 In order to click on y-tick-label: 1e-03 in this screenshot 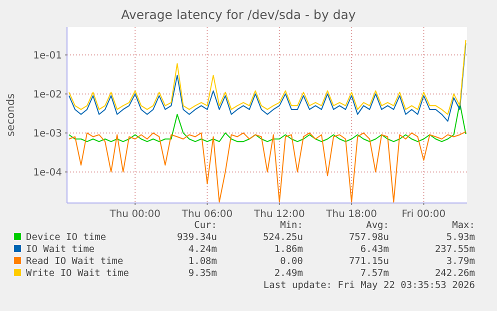, I will do `click(47, 134)`.